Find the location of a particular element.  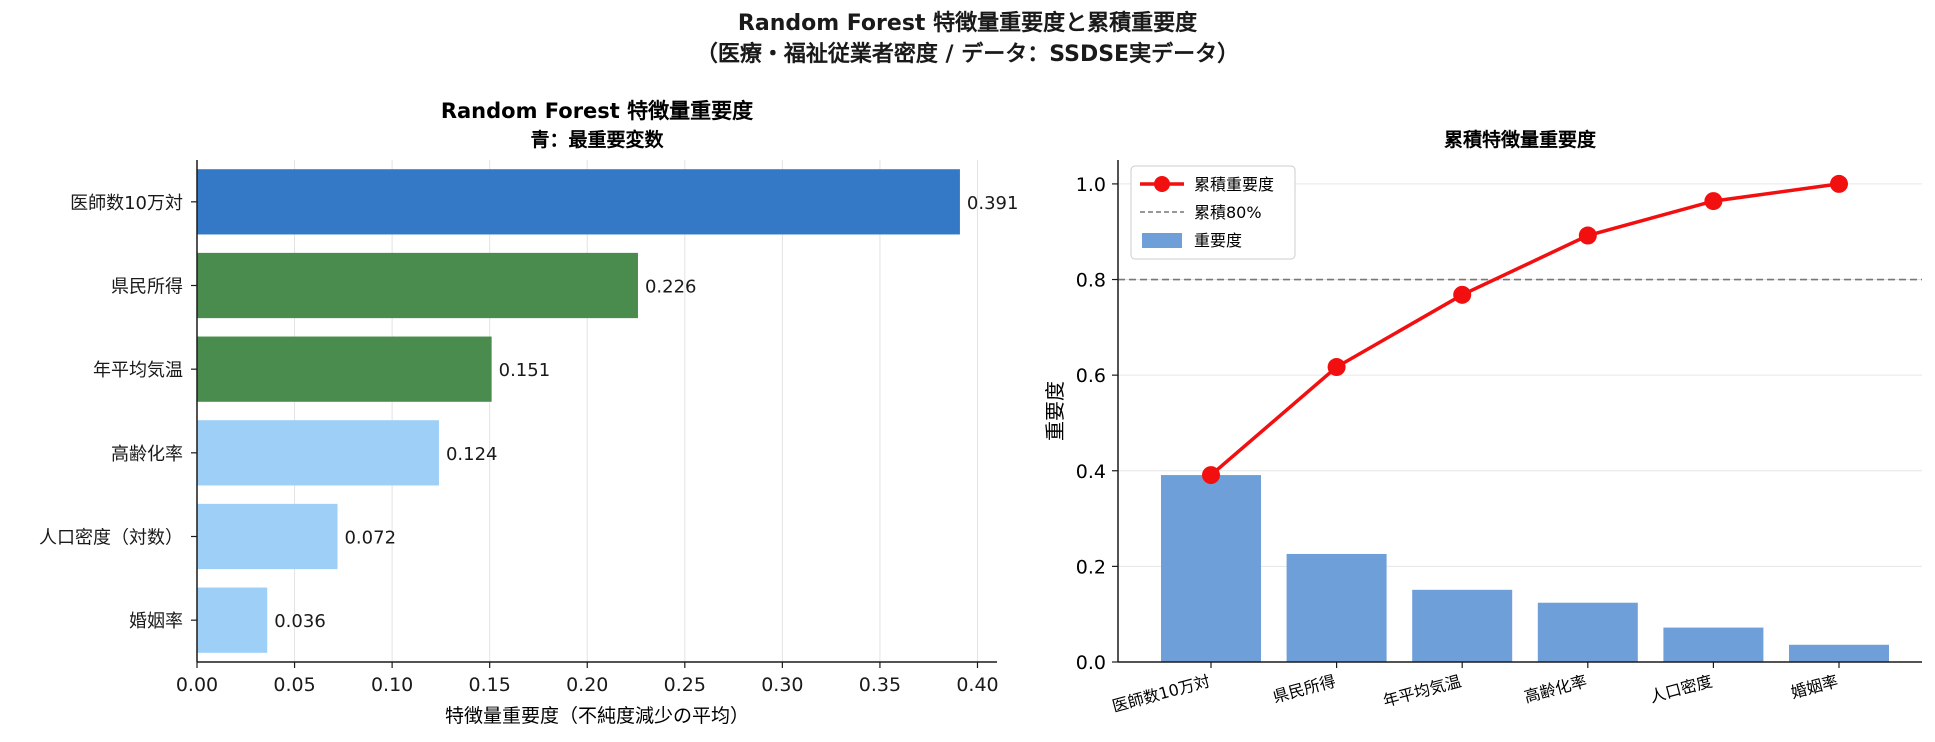

x-tick-label: 婚姻率 is located at coordinates (1814, 687).